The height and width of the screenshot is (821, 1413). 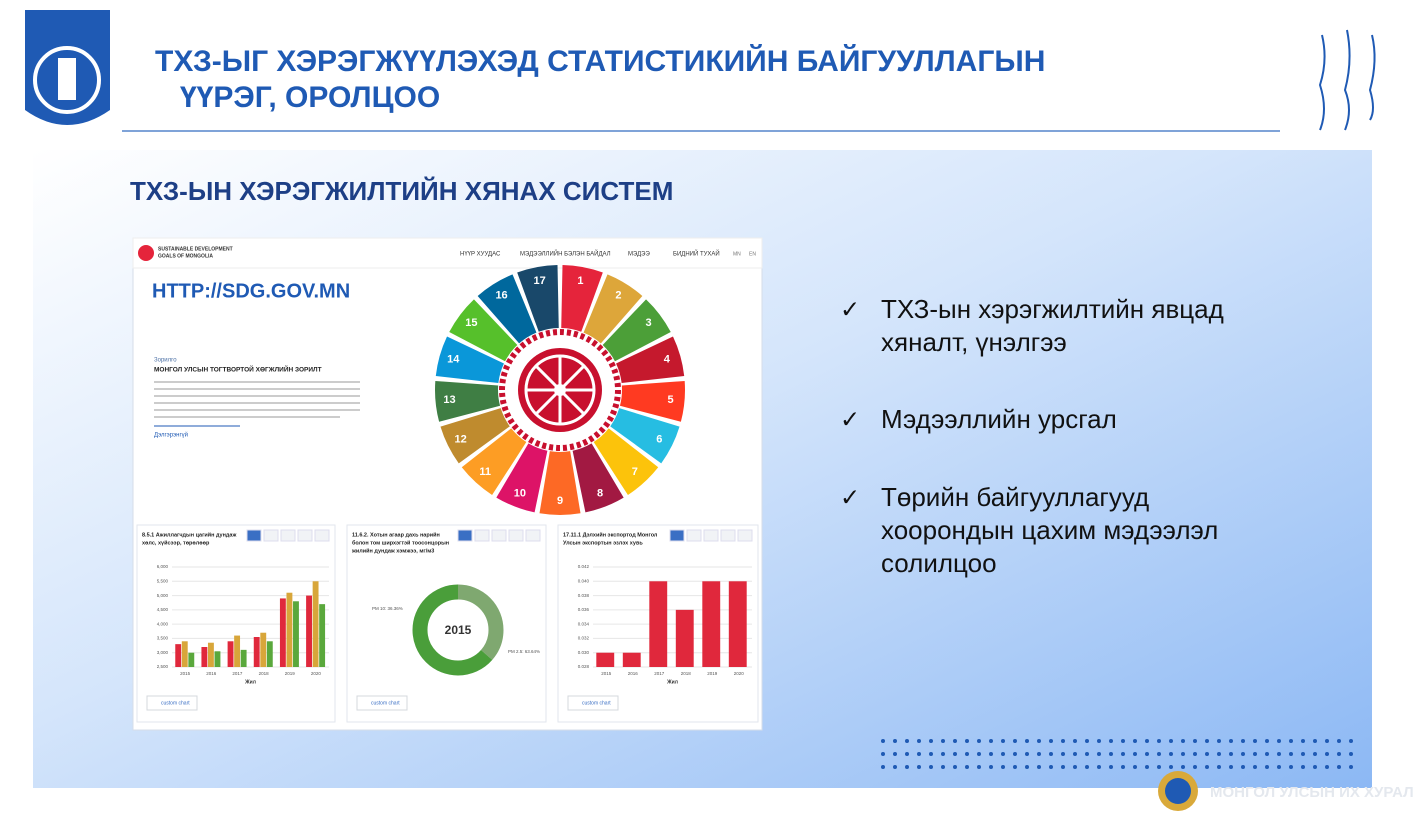 I want to click on custom-chart-label: custom chart, so click(x=385, y=703).